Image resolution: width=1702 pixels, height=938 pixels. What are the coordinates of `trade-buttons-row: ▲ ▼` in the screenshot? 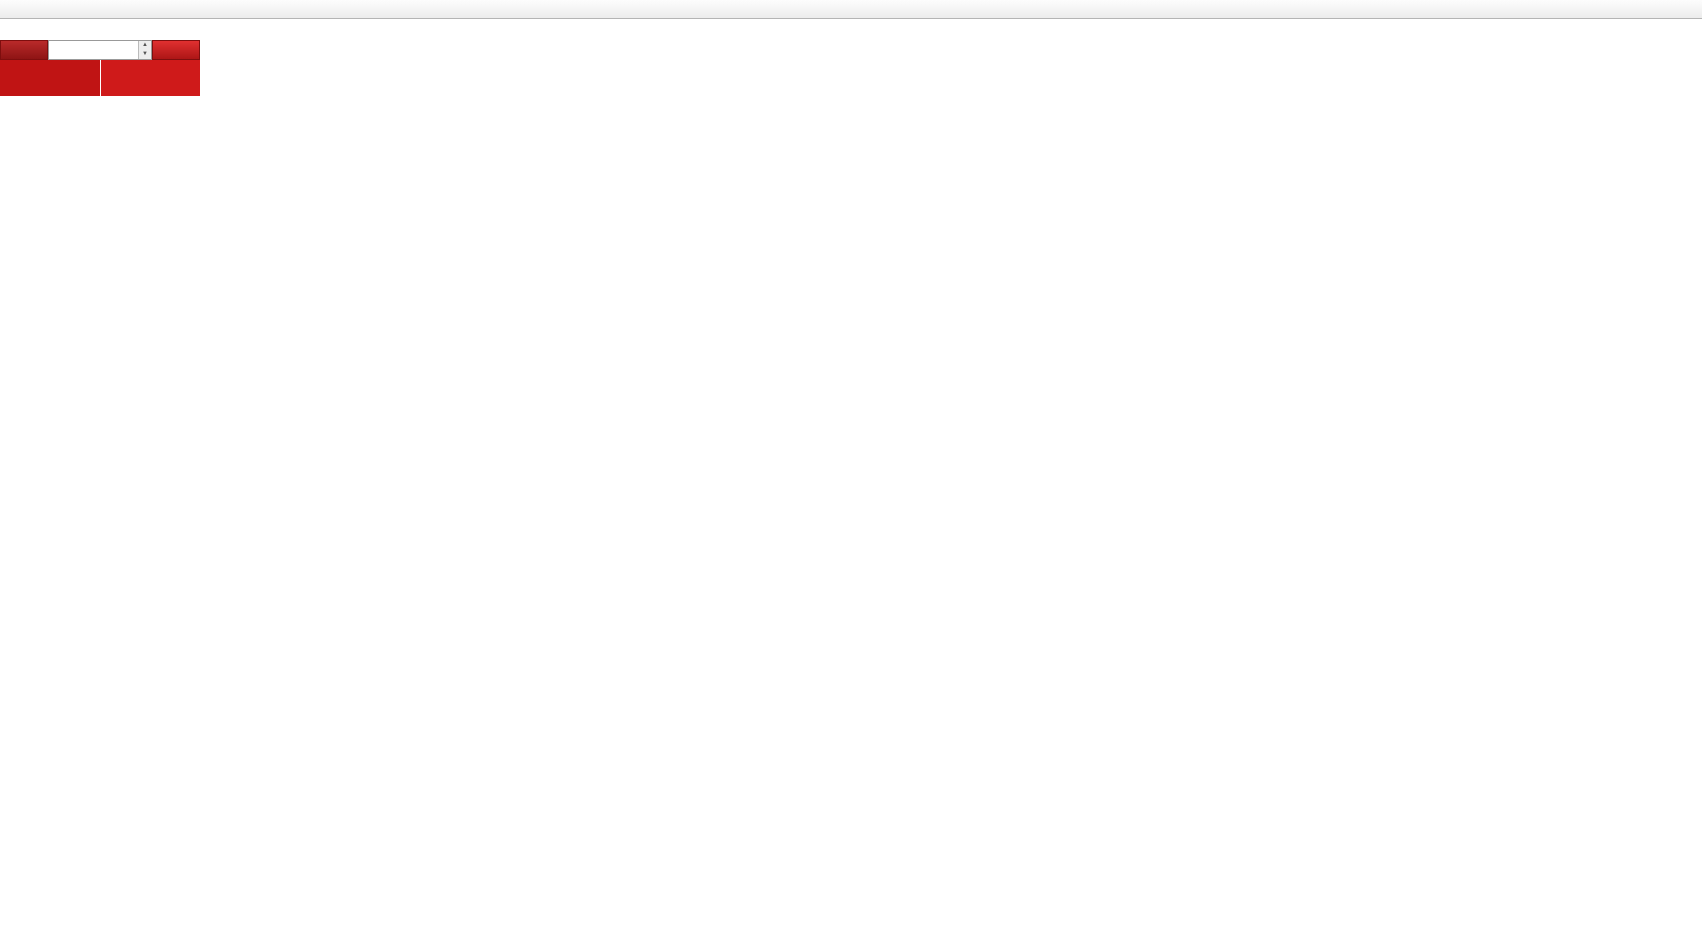 It's located at (100, 50).